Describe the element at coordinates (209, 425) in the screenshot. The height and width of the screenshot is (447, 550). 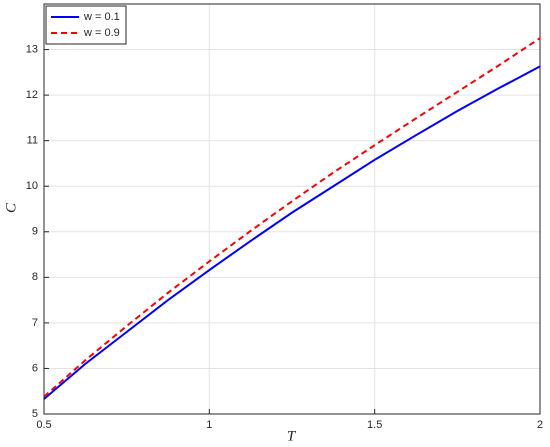
I see `x-tick-label: 1` at that location.